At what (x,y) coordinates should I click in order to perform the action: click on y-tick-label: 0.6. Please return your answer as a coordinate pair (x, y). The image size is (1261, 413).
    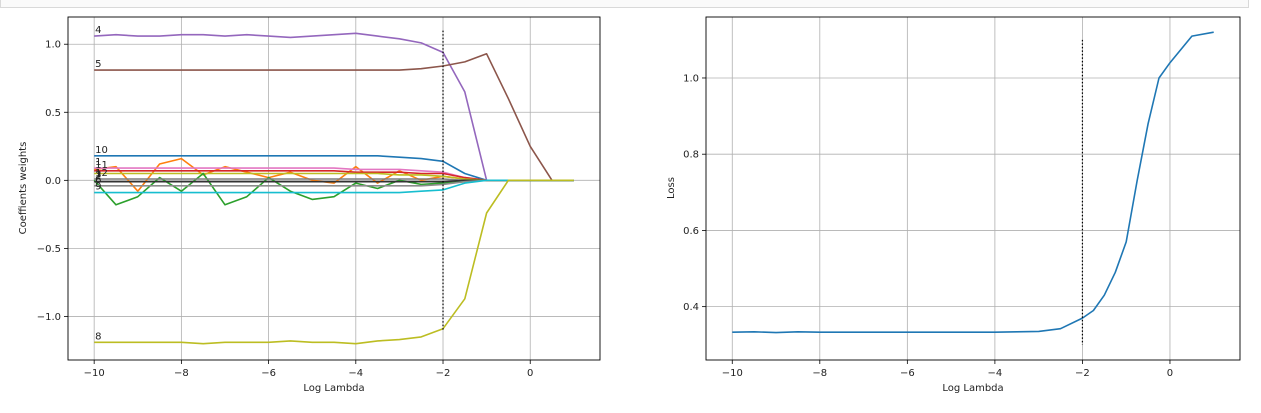
    Looking at the image, I should click on (691, 231).